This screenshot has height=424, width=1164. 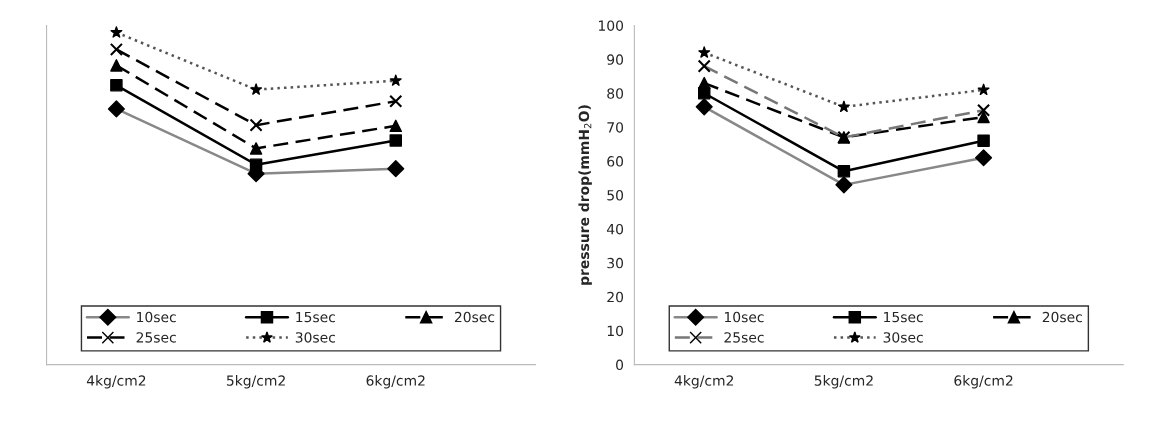 What do you see at coordinates (615, 263) in the screenshot?
I see `y-tick-label: 30` at bounding box center [615, 263].